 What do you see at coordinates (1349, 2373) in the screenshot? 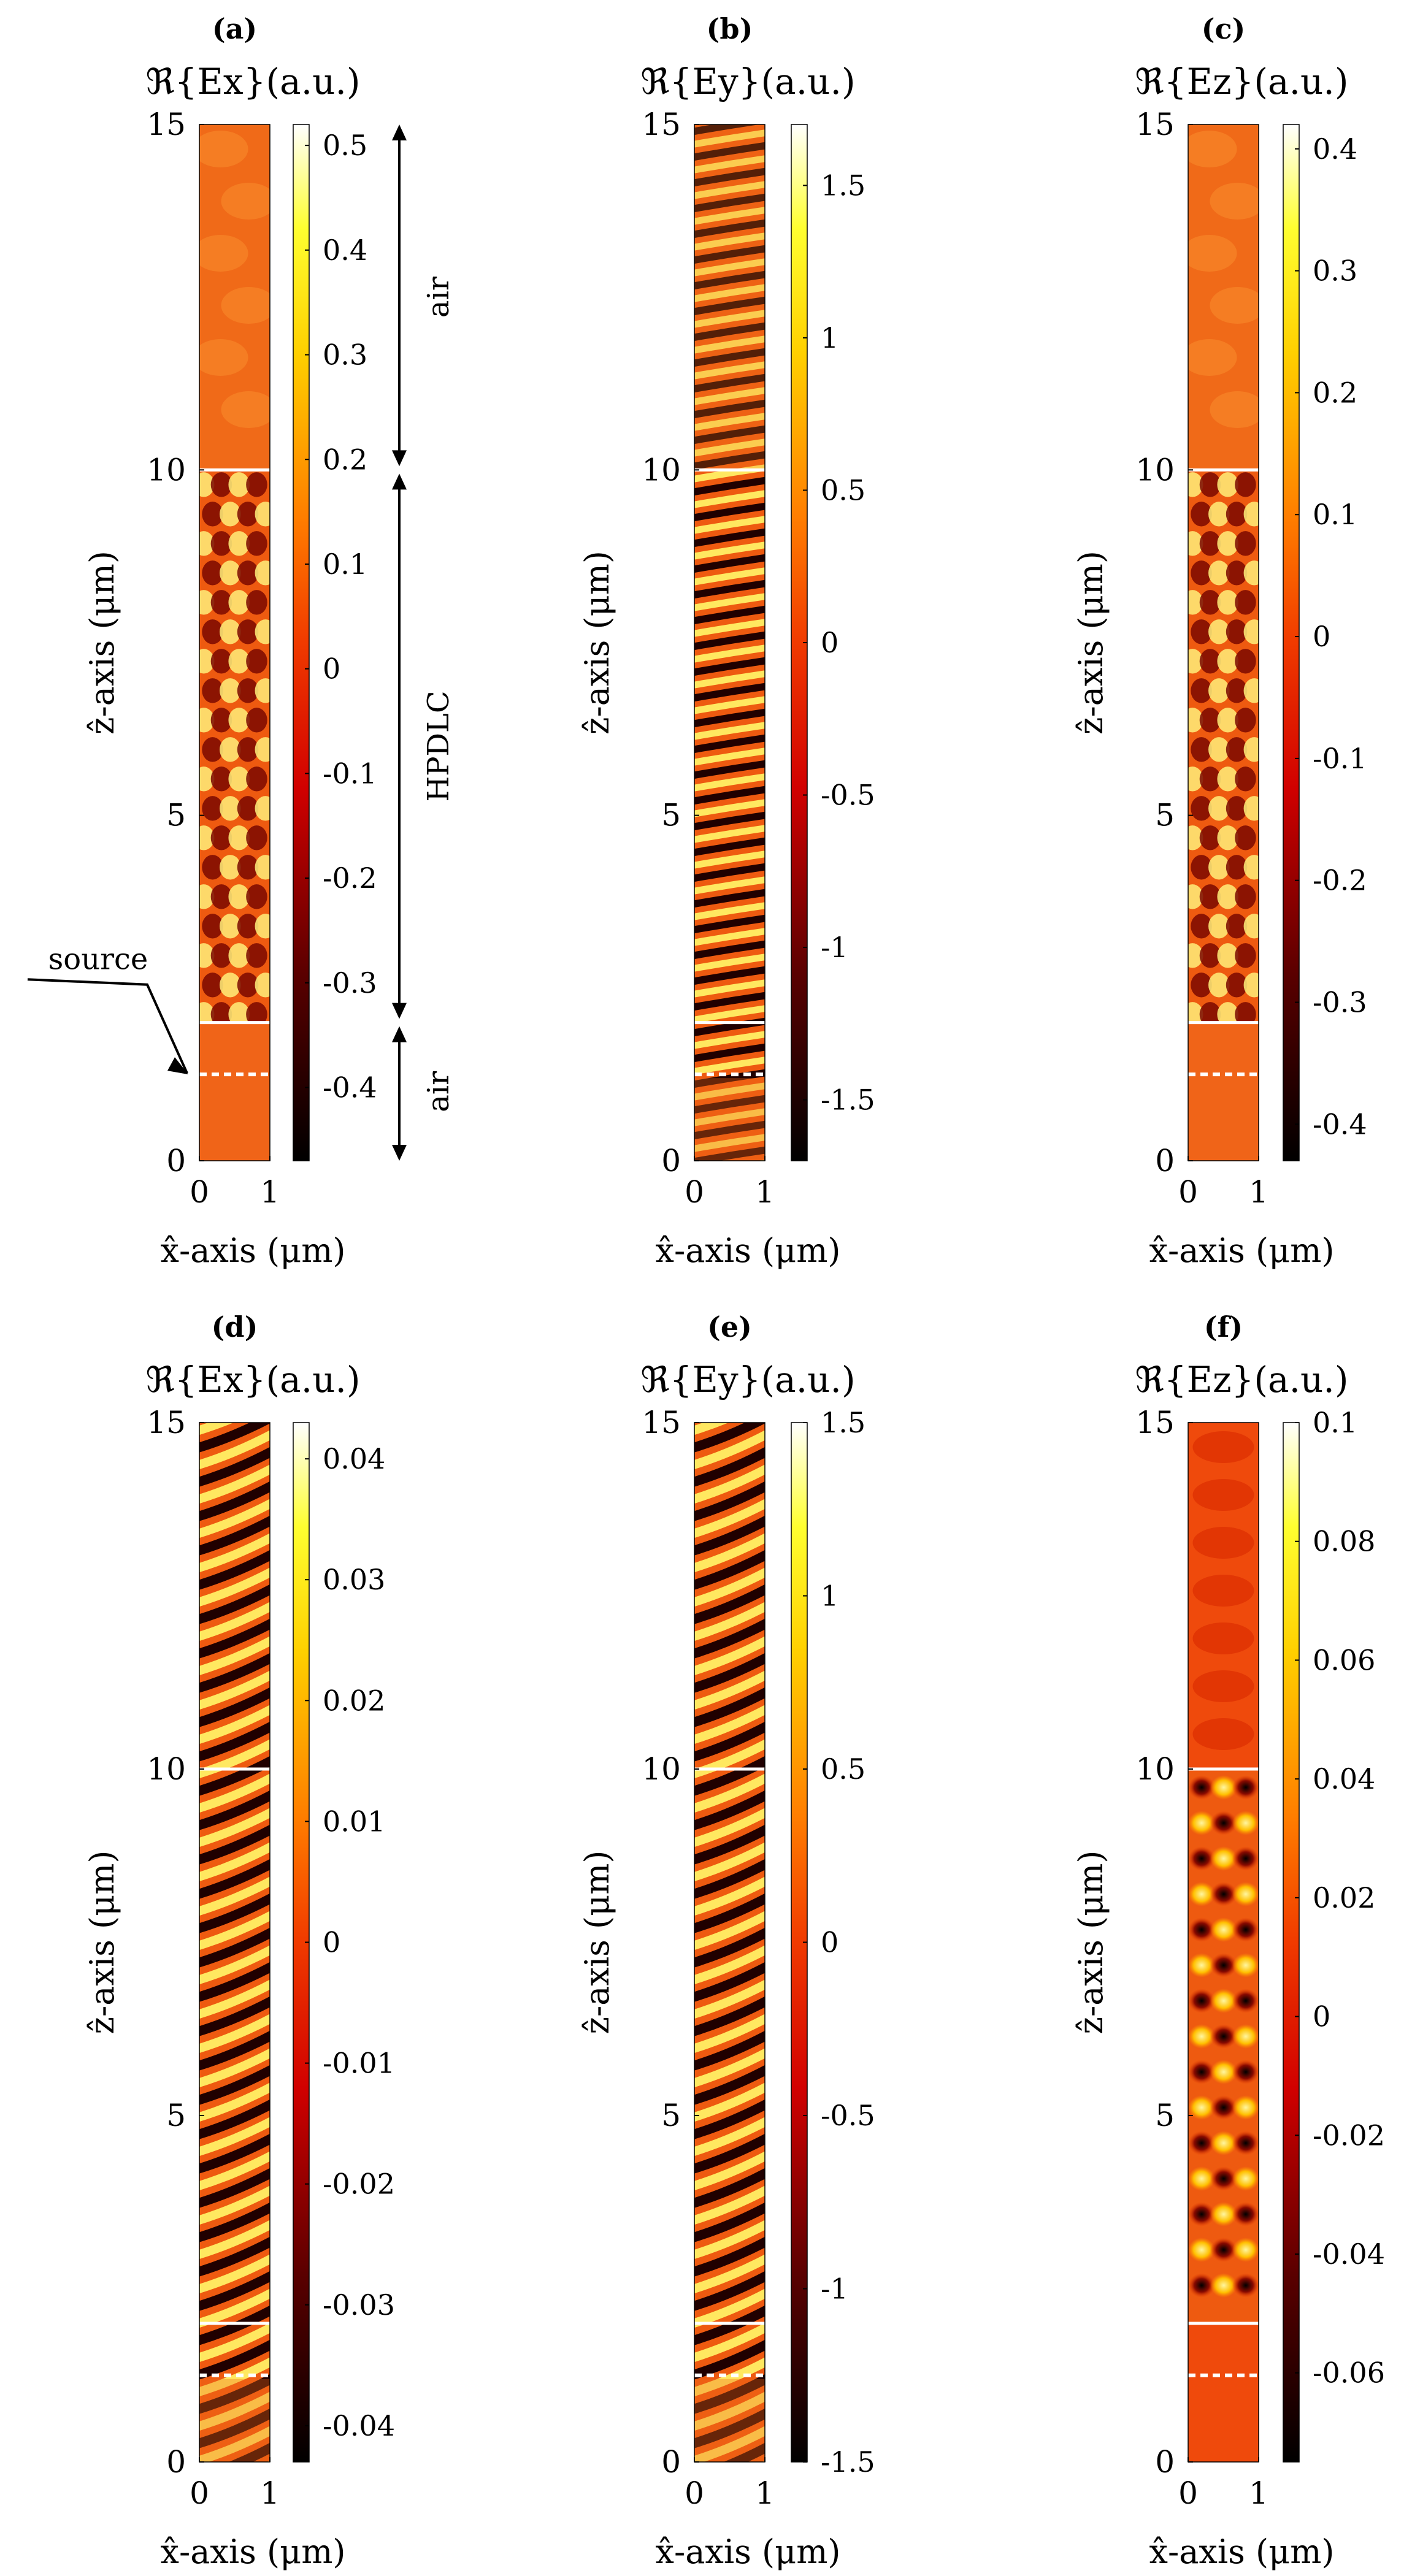
I see `colorbar-tick-label: -0.06` at bounding box center [1349, 2373].